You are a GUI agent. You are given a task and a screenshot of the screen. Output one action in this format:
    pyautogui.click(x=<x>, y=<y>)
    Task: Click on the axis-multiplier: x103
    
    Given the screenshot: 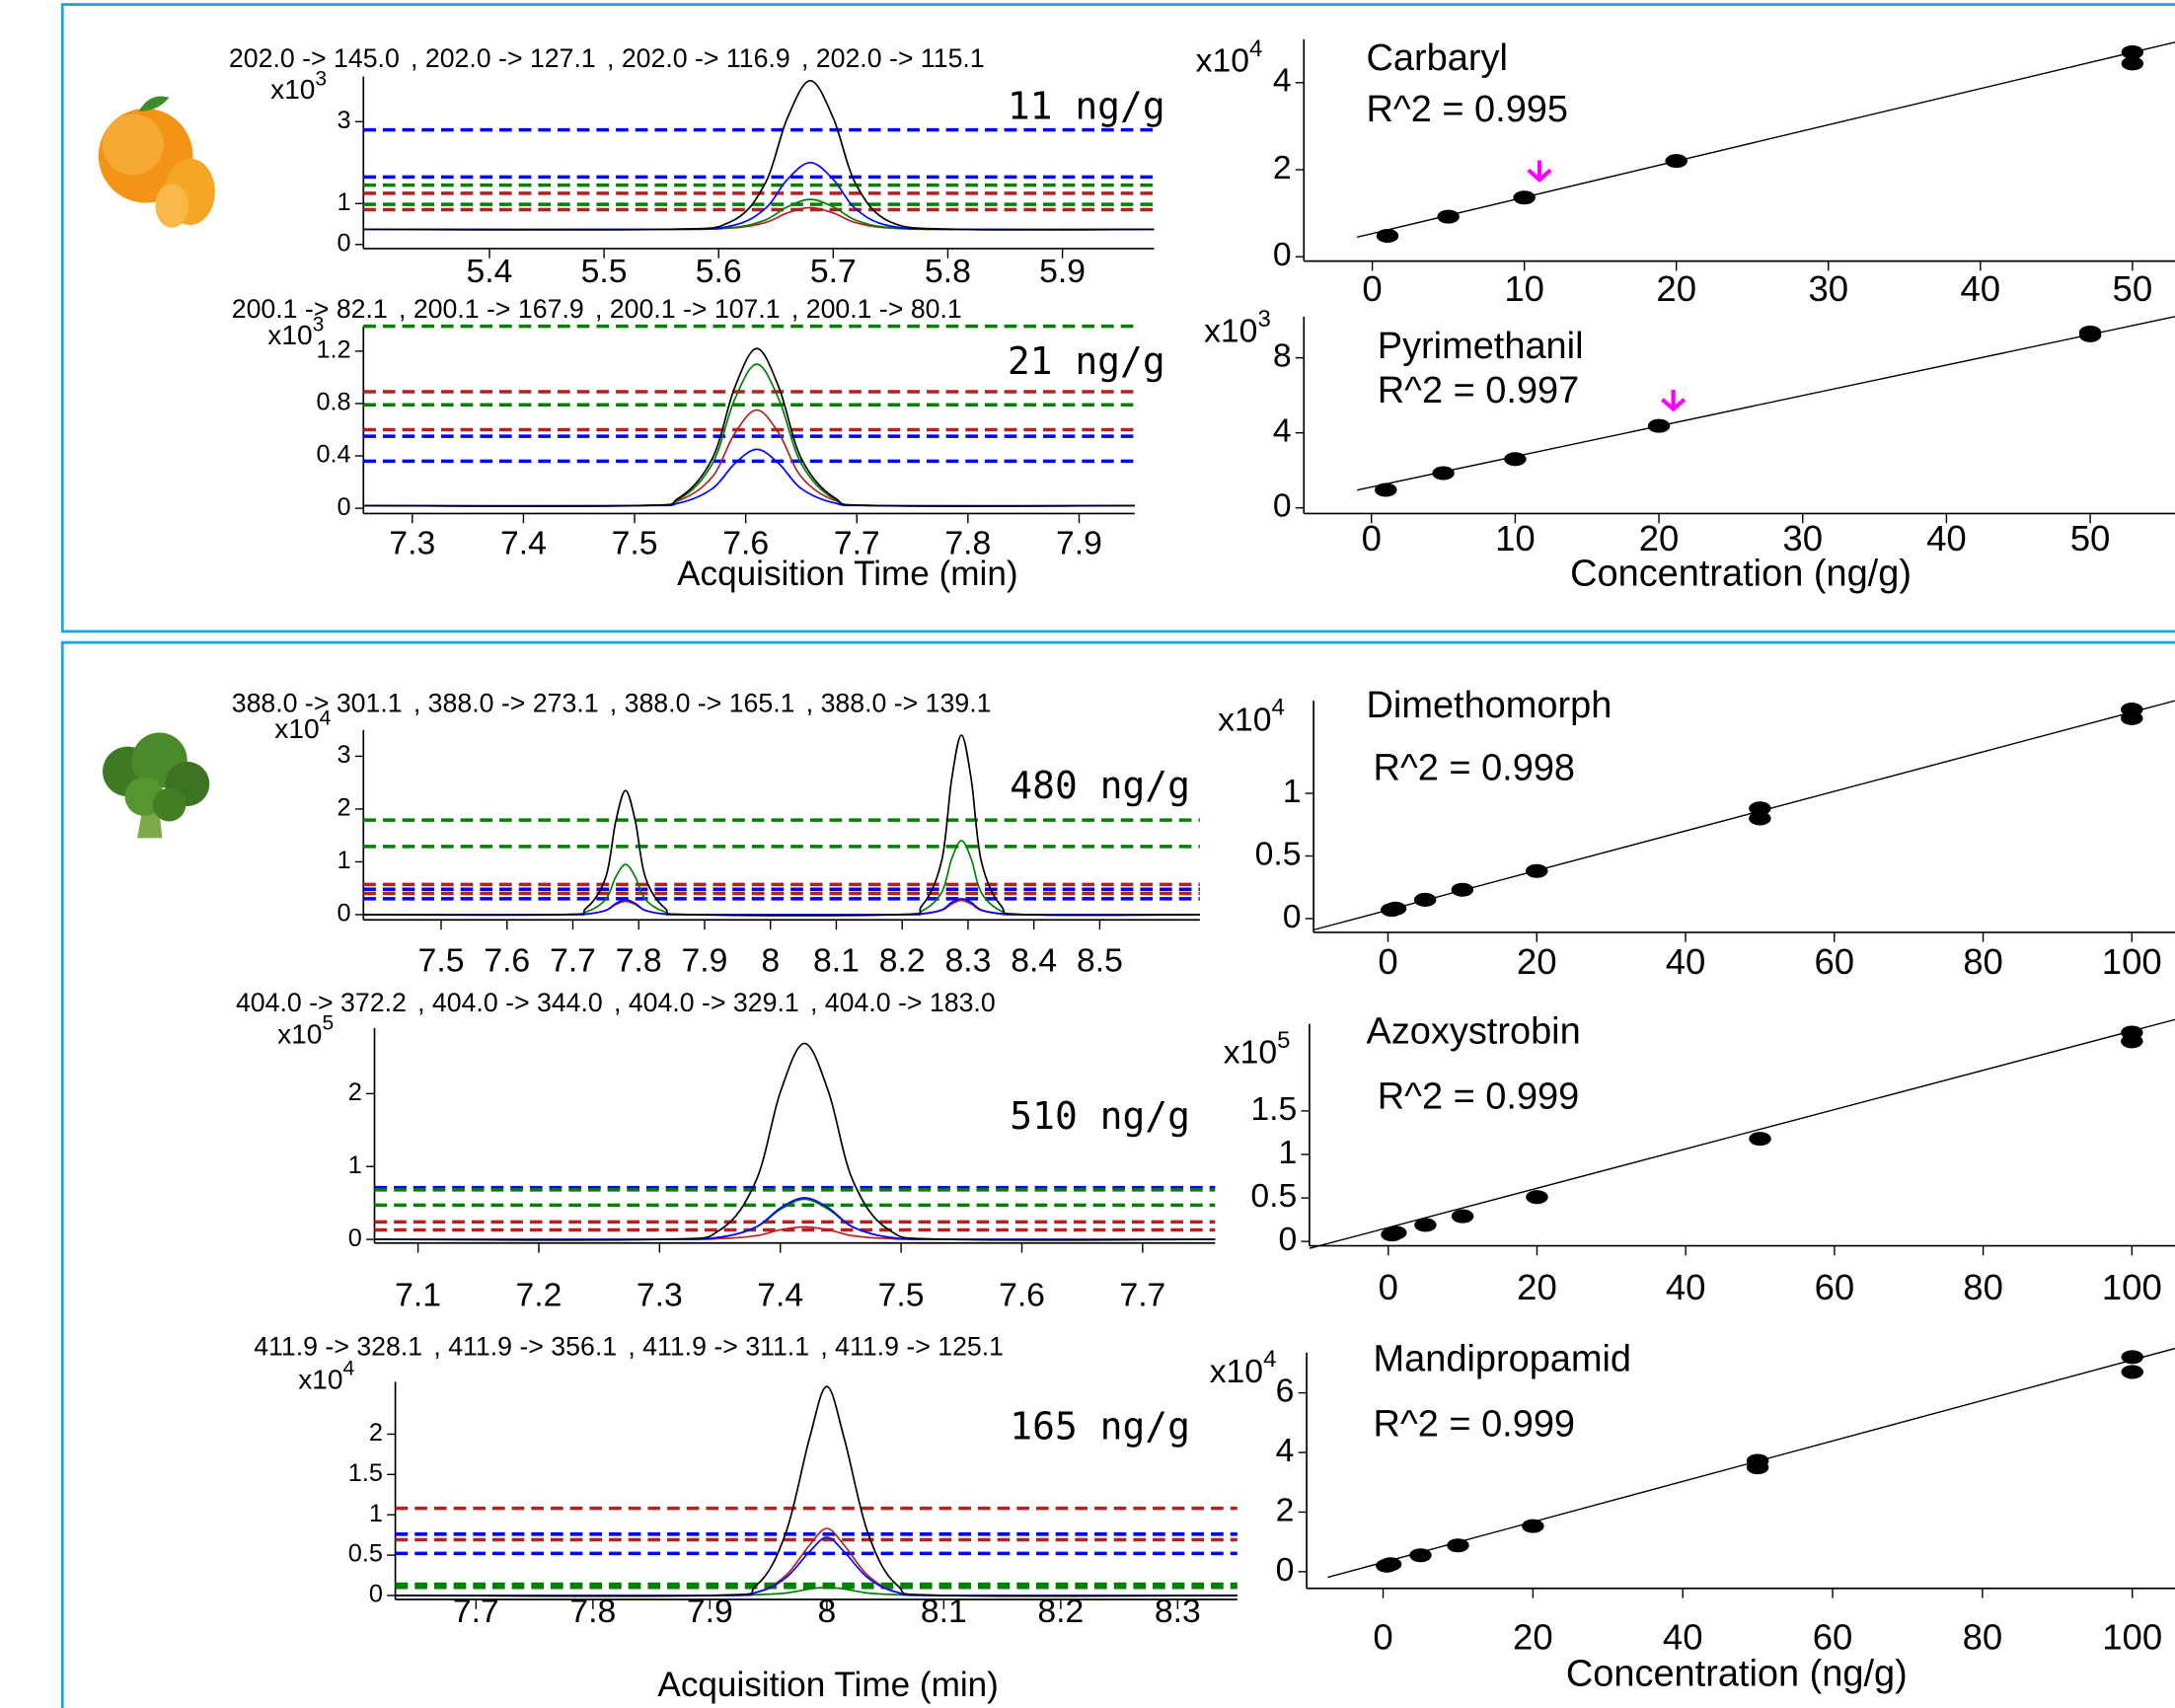 What is the action you would take?
    pyautogui.click(x=1237, y=327)
    